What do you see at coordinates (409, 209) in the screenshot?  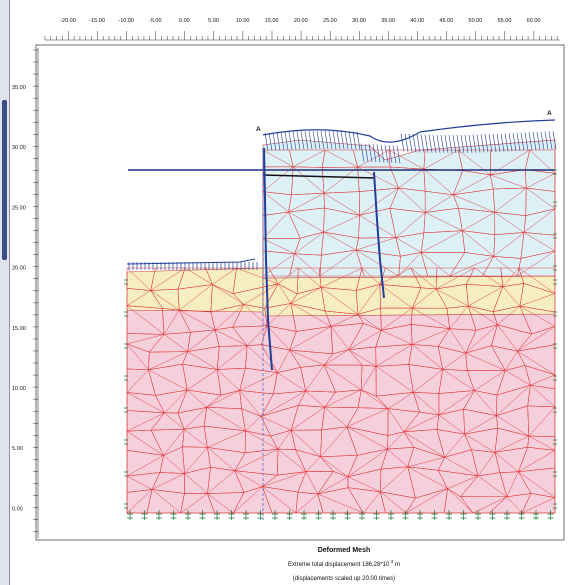 I see `backfill-layer` at bounding box center [409, 209].